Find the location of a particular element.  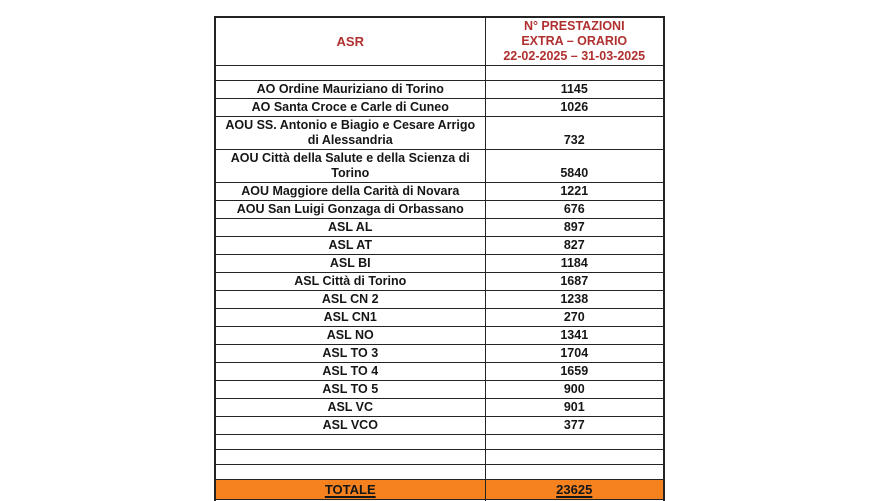

value-cell: 901 is located at coordinates (574, 407).